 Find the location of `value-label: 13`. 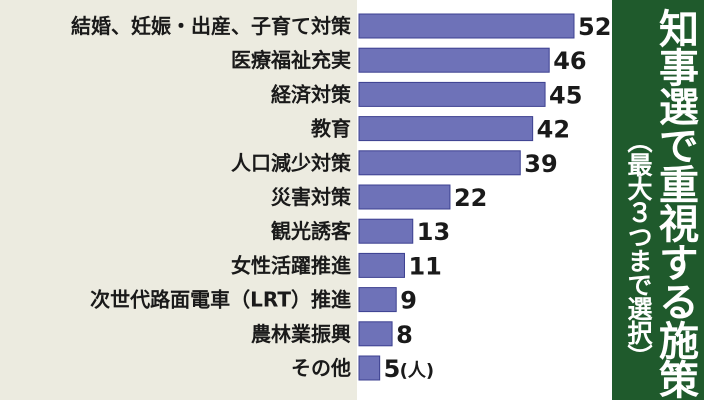

value-label: 13 is located at coordinates (433, 232).